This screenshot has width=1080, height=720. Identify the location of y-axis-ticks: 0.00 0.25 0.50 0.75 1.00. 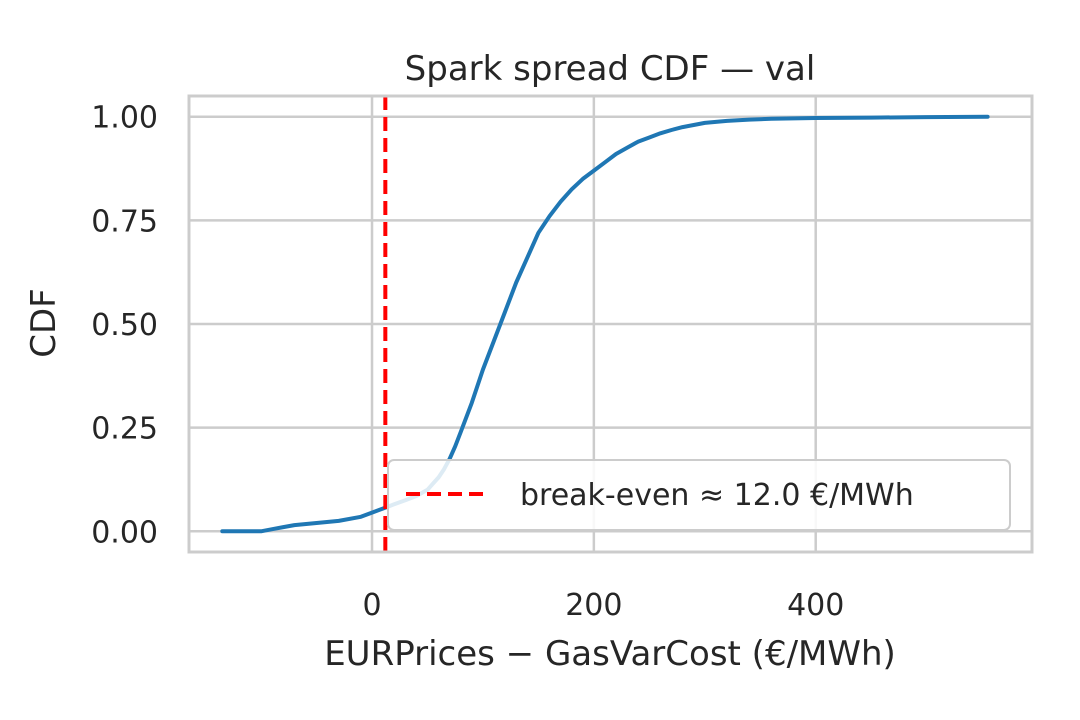
(124, 326).